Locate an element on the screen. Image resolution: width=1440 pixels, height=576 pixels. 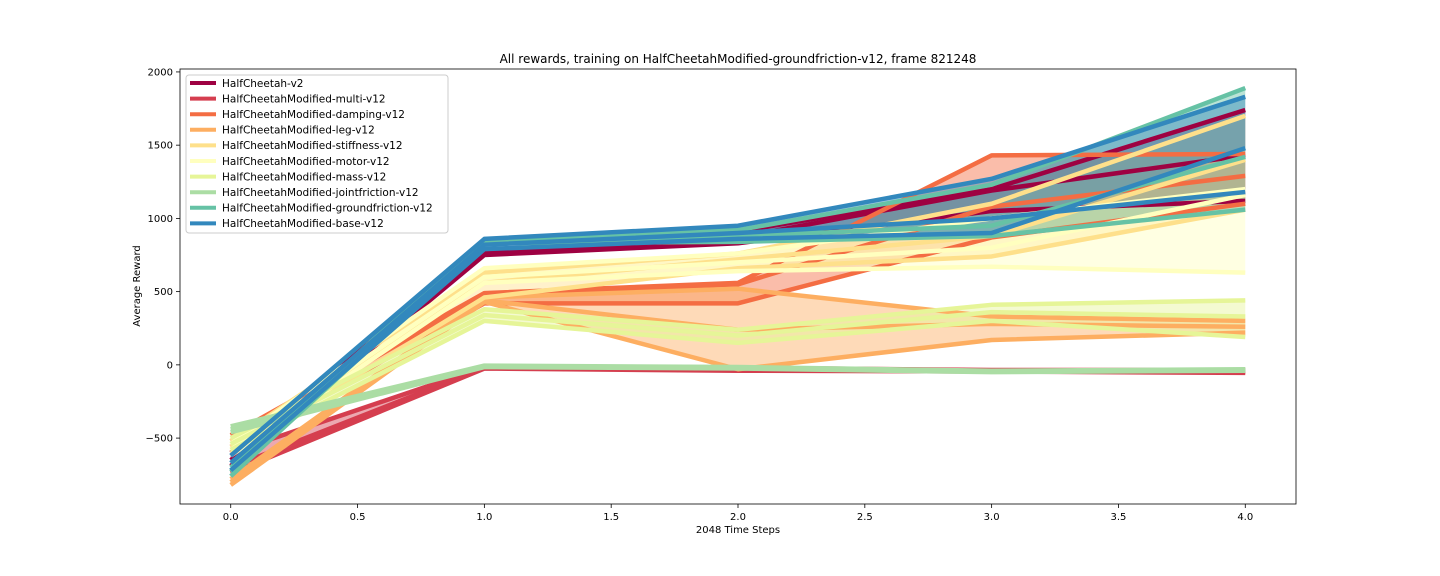
legend-label-5: HalfCheetahModified-motor-v12 is located at coordinates (306, 162).